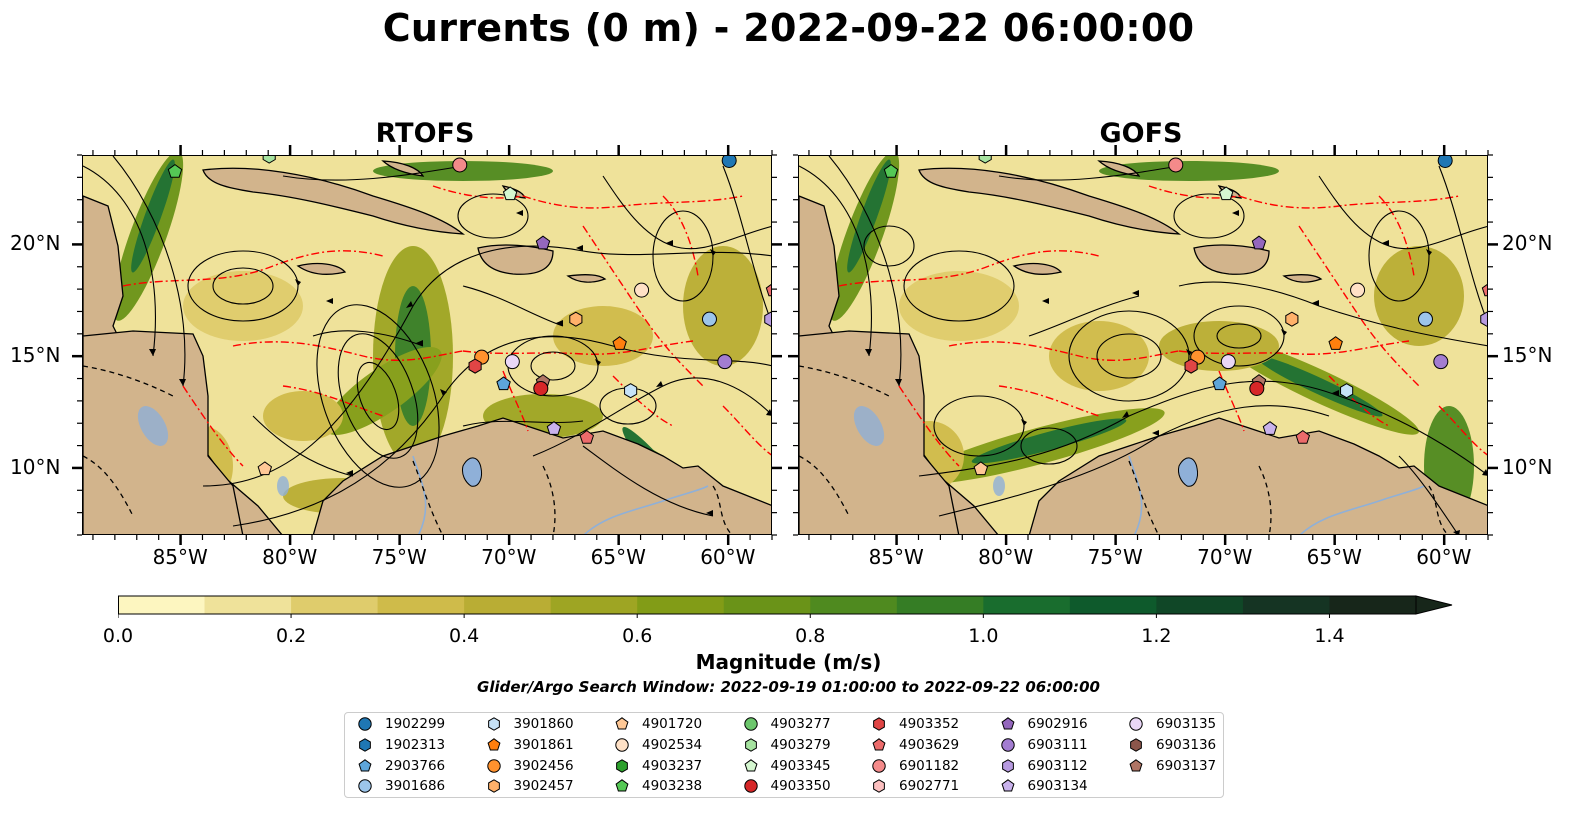  Describe the element at coordinates (929, 786) in the screenshot. I see `legend-label: 6902771` at that location.